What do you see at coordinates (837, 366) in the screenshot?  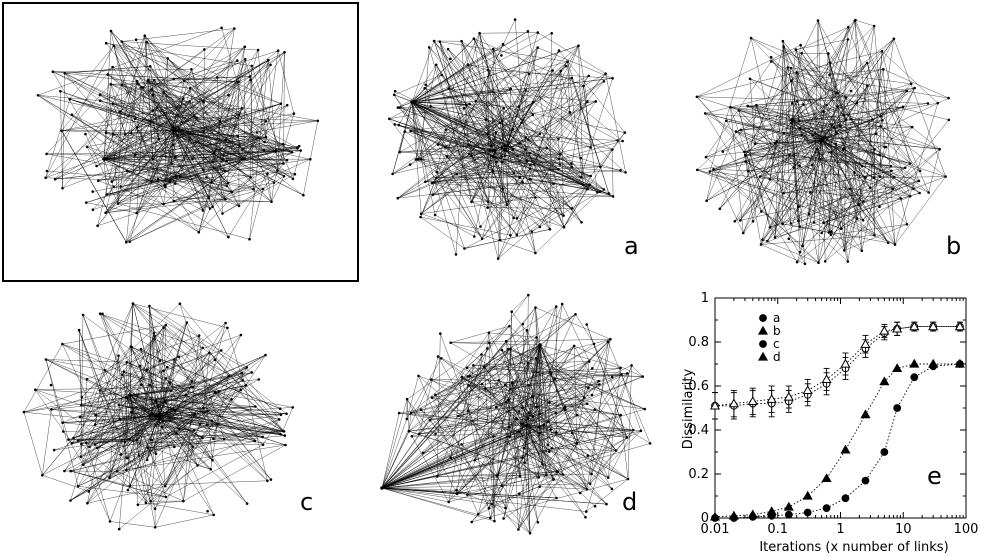 I see `series-line-c` at bounding box center [837, 366].